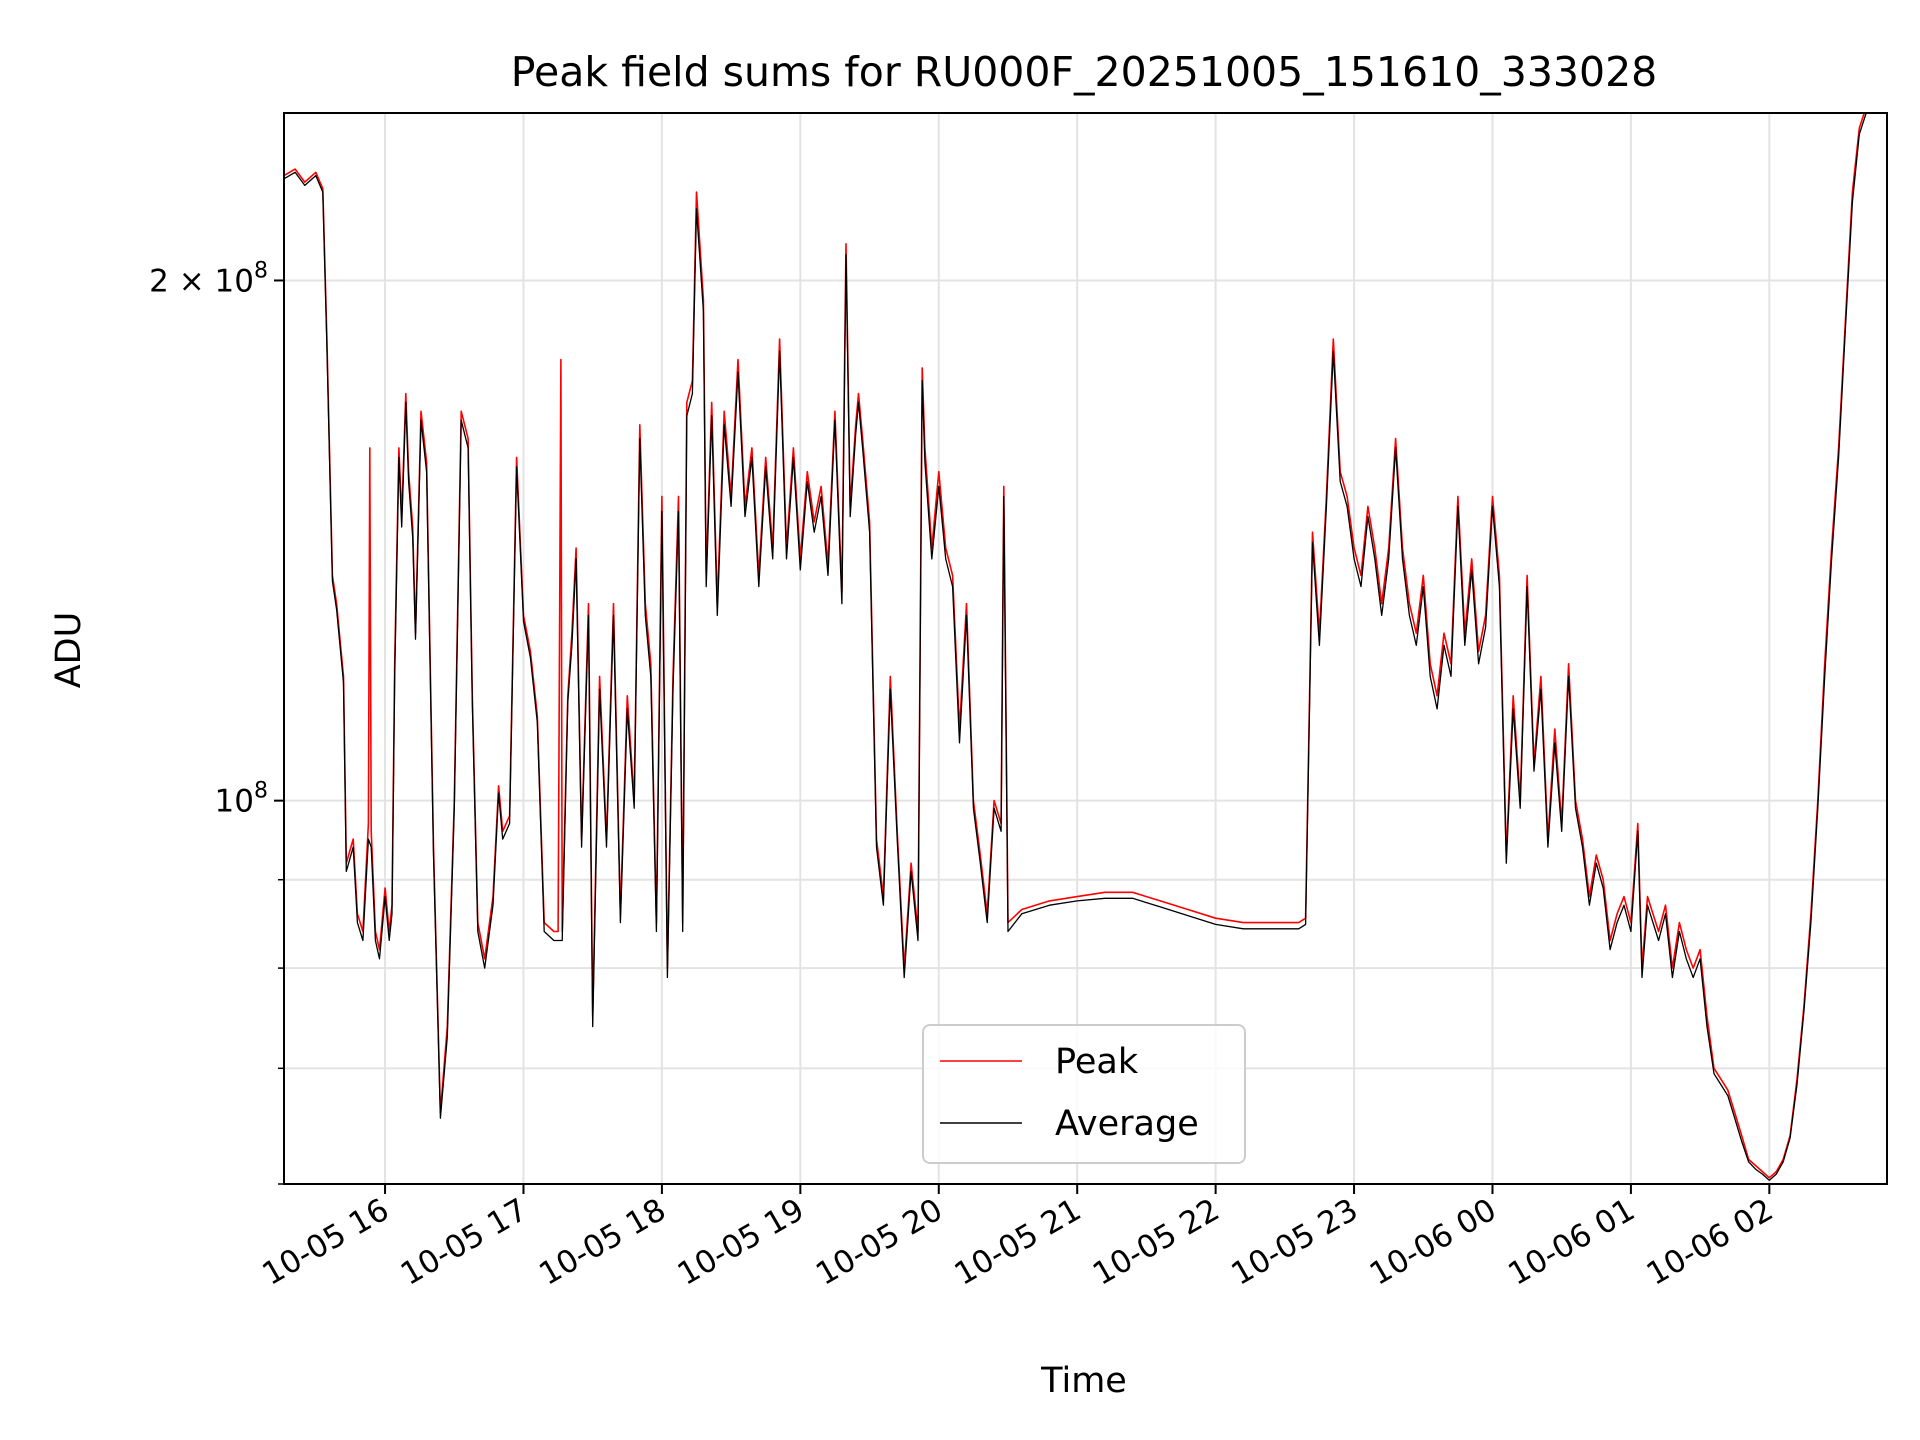 This screenshot has height=1440, width=1920. I want to click on legend: Peak Average, so click(1084, 1094).